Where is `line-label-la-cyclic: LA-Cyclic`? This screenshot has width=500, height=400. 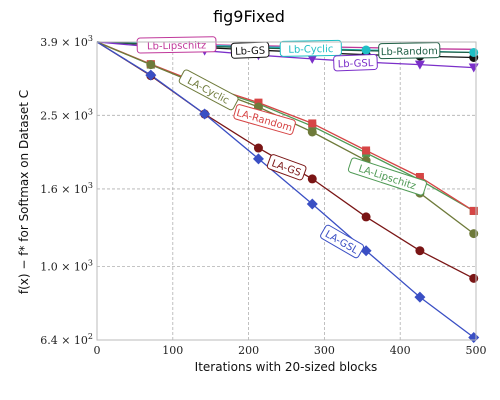 line-label-la-cyclic: LA-Cyclic is located at coordinates (208, 90).